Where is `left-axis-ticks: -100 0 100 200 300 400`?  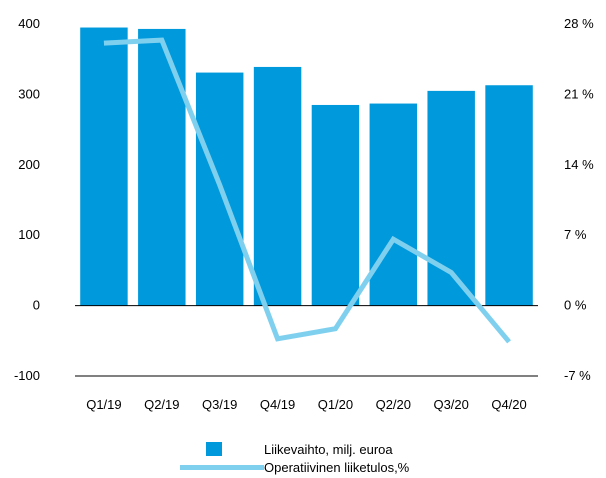 left-axis-ticks: -100 0 100 200 300 400 is located at coordinates (27, 199).